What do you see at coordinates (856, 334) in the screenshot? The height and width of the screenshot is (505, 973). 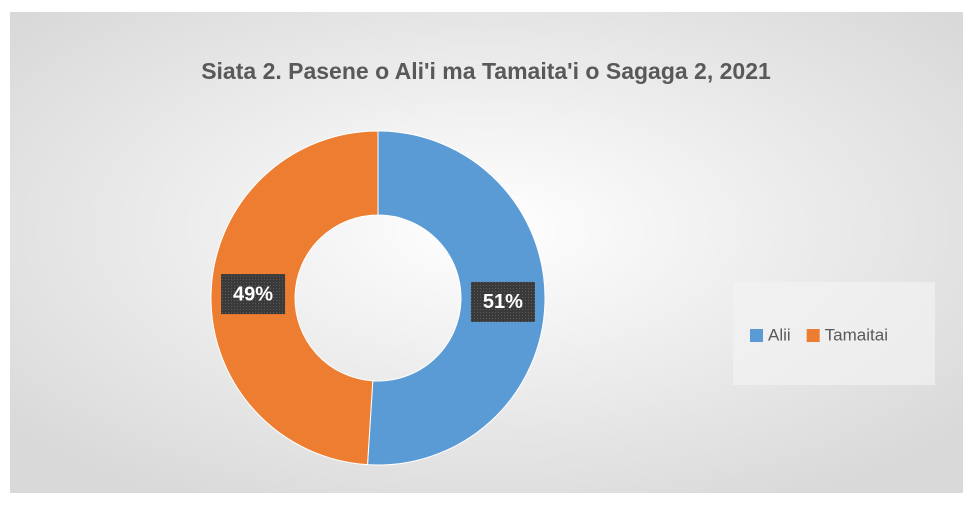 I see `legend-label: Tamaitai` at bounding box center [856, 334].